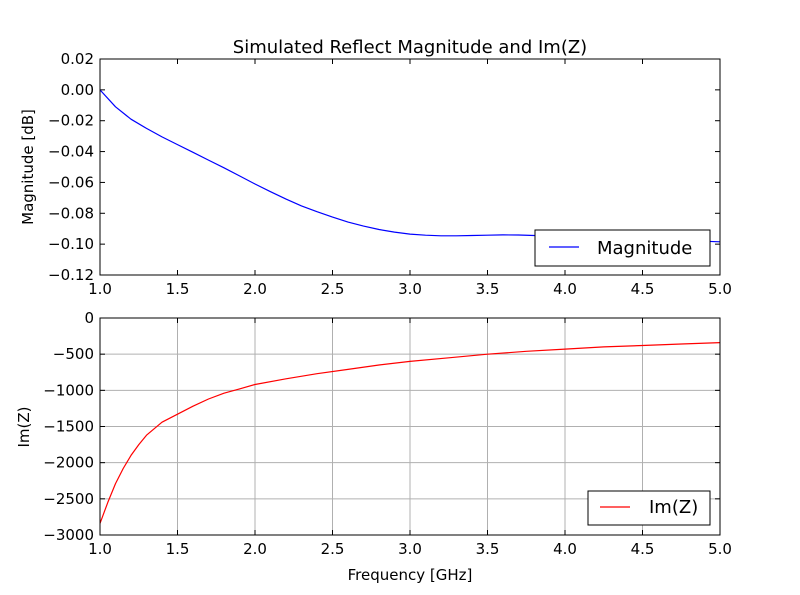  I want to click on y-tick-label: −2500, so click(68, 499).